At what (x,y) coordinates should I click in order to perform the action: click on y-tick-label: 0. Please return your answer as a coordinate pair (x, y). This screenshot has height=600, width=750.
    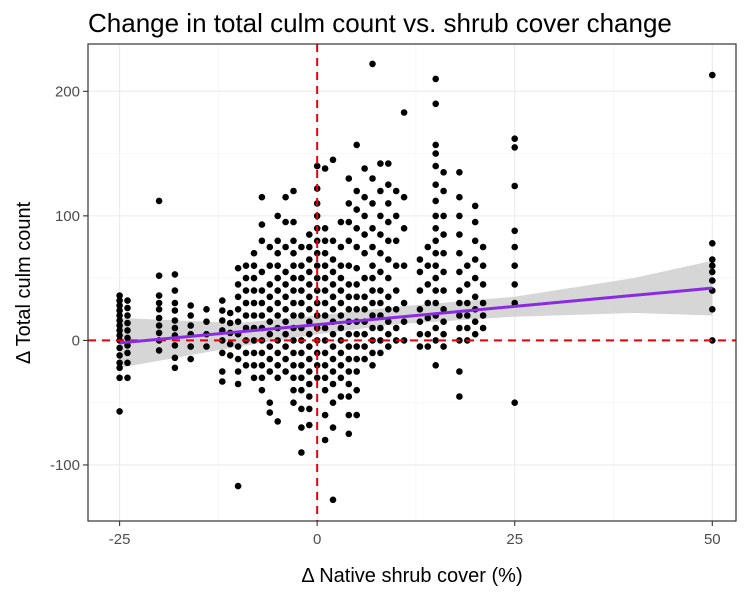
    Looking at the image, I should click on (76, 340).